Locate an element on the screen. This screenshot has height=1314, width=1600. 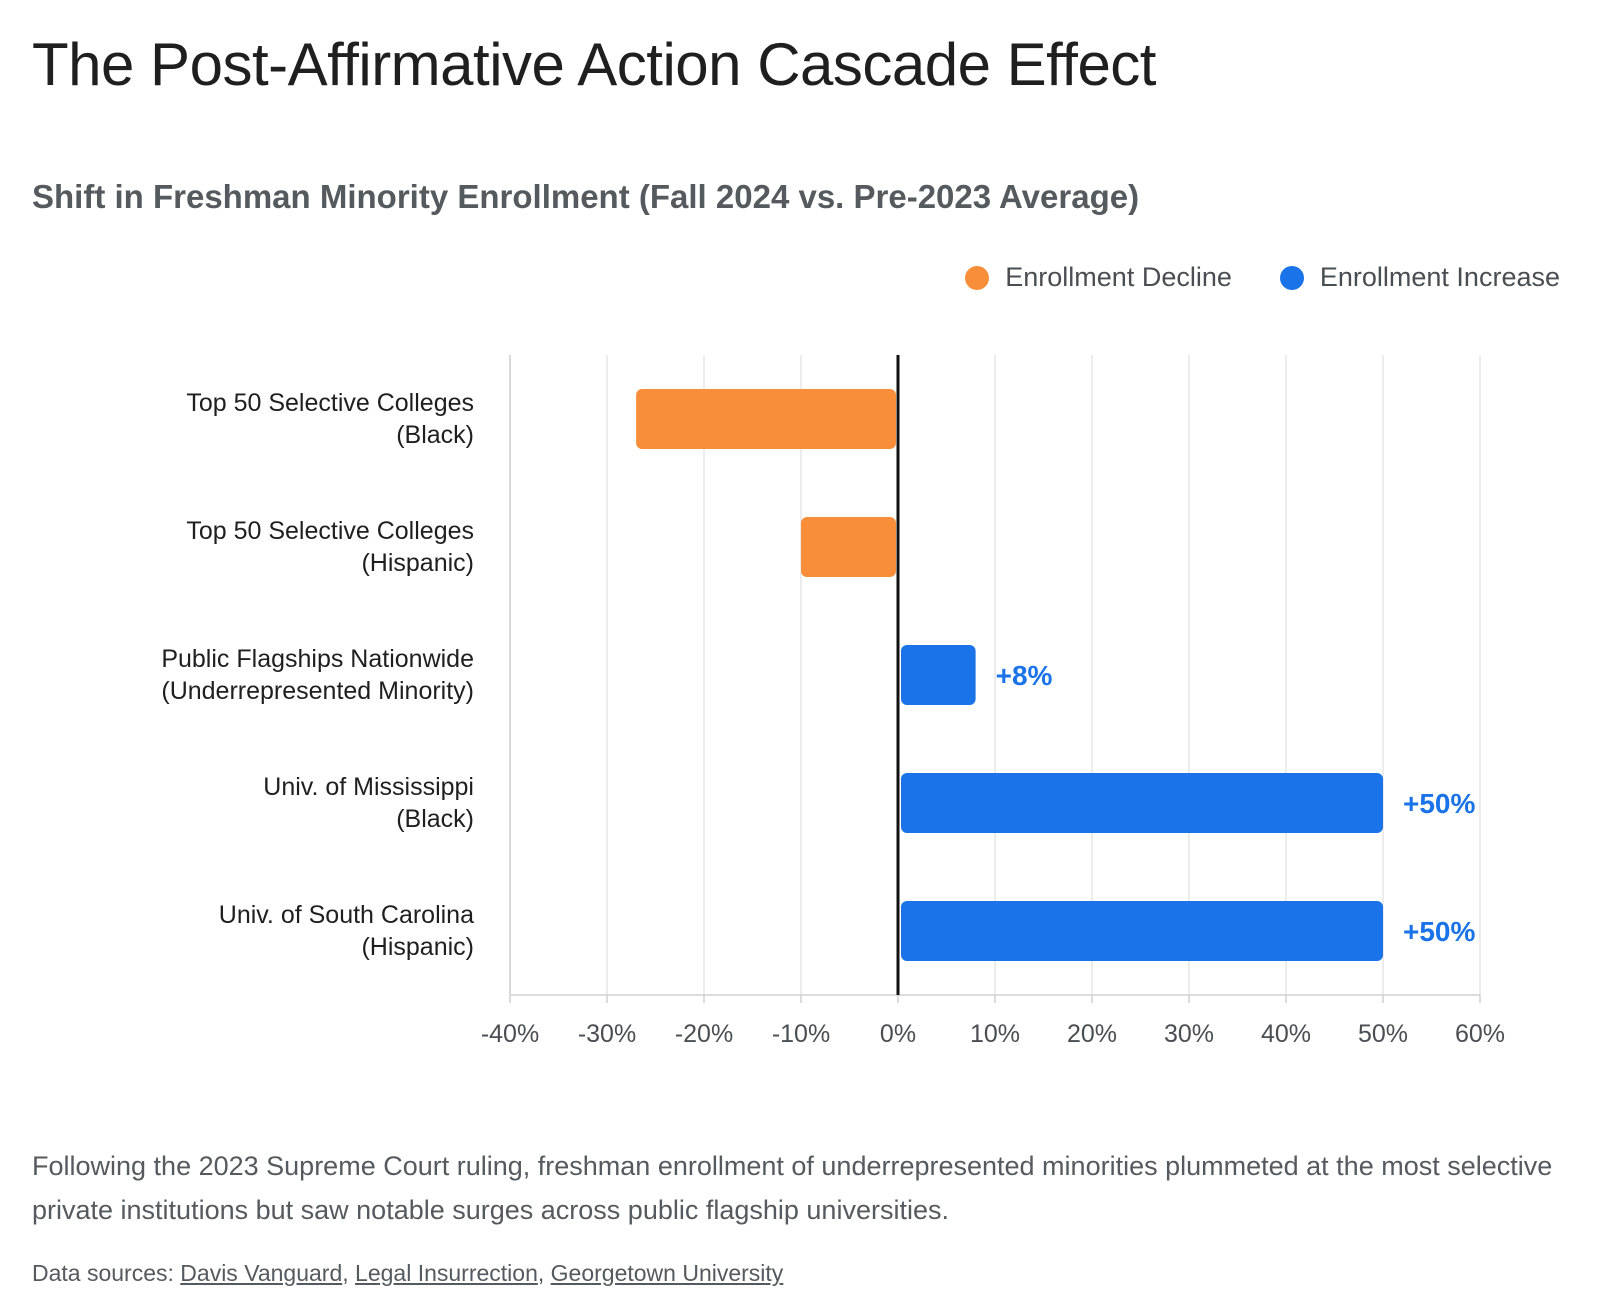
x-tick-label: 10% is located at coordinates (995, 1034).